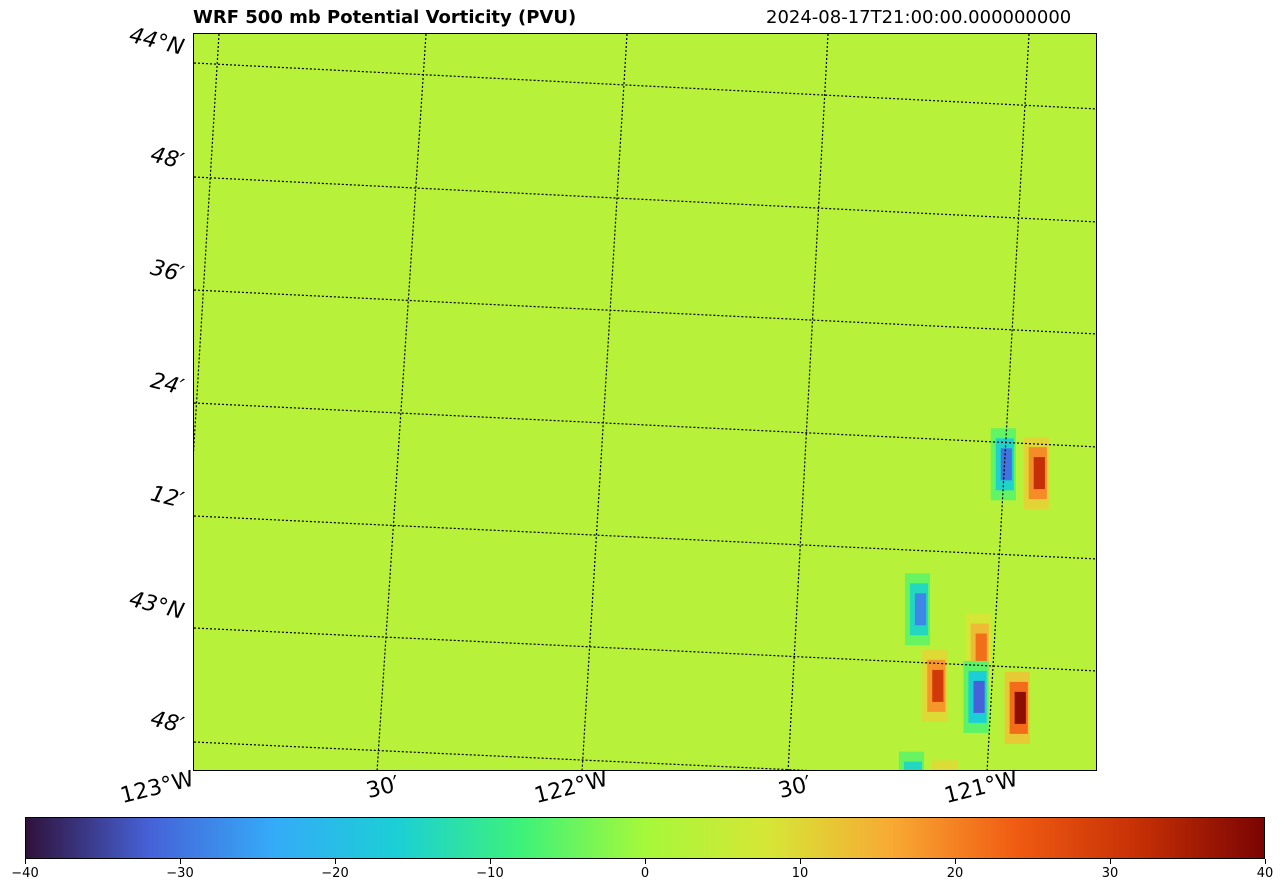 This screenshot has height=893, width=1283. I want to click on lat-label-24: 24′, so click(167, 384).